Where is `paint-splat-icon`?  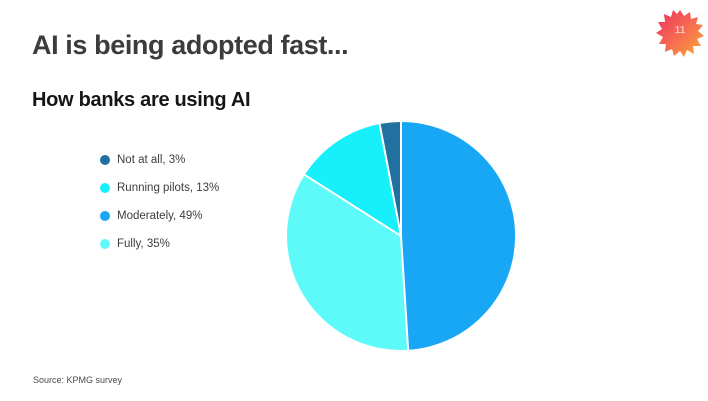
paint-splat-icon is located at coordinates (680, 33).